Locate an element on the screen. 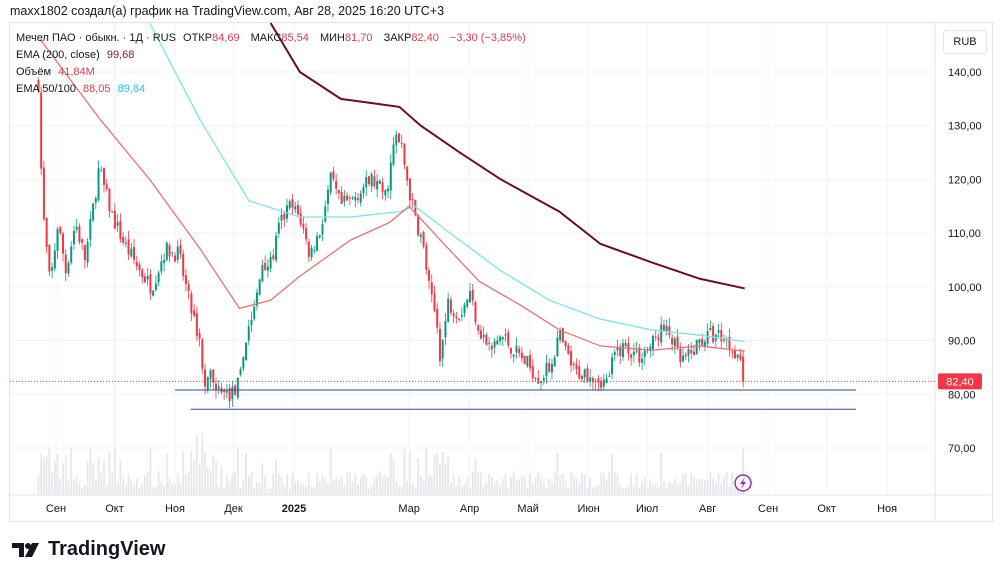  x-tick-label: Июл is located at coordinates (647, 509).